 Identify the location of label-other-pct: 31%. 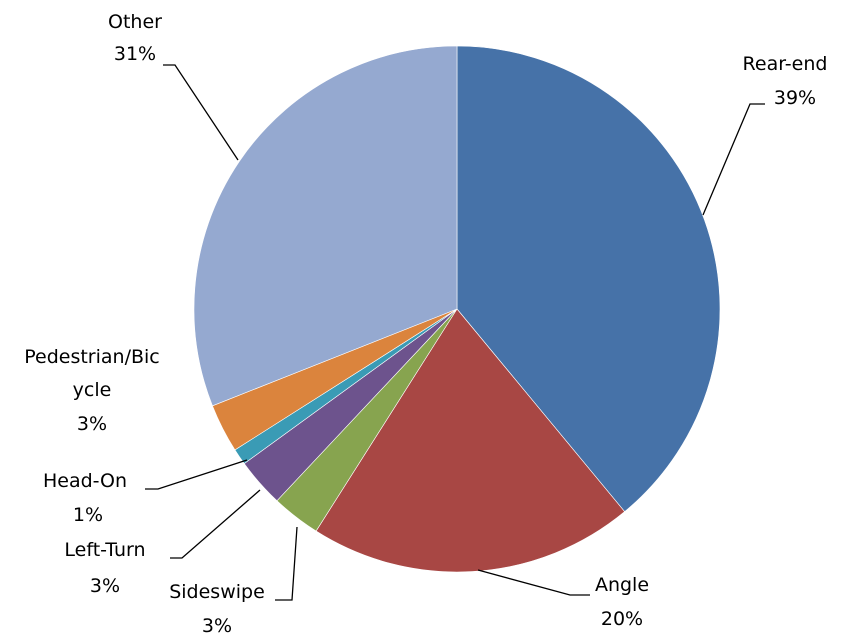
(135, 54).